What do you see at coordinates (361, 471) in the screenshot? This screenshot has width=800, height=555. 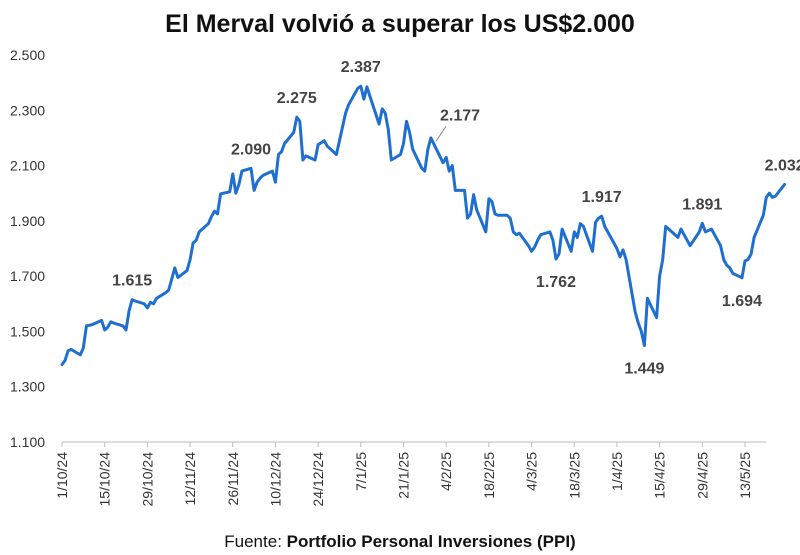 I see `x-tick-label: 7/1/25` at bounding box center [361, 471].